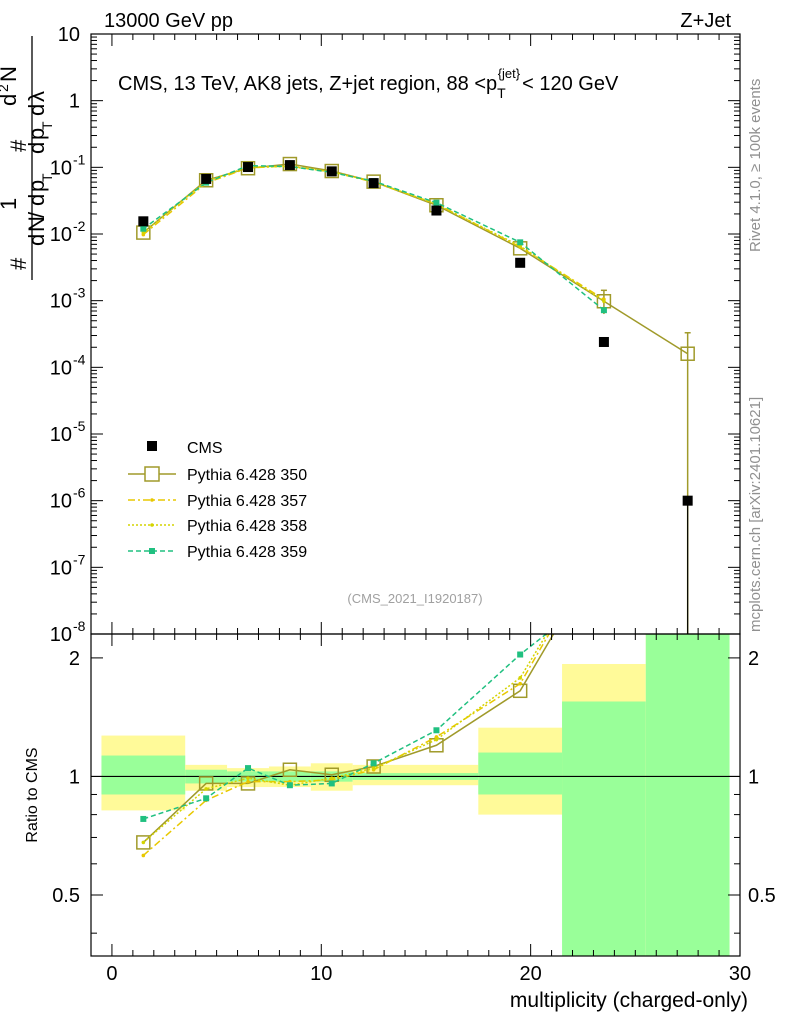 This screenshot has height=1024, width=786. I want to click on y-tick-exponent: -8, so click(79, 626).